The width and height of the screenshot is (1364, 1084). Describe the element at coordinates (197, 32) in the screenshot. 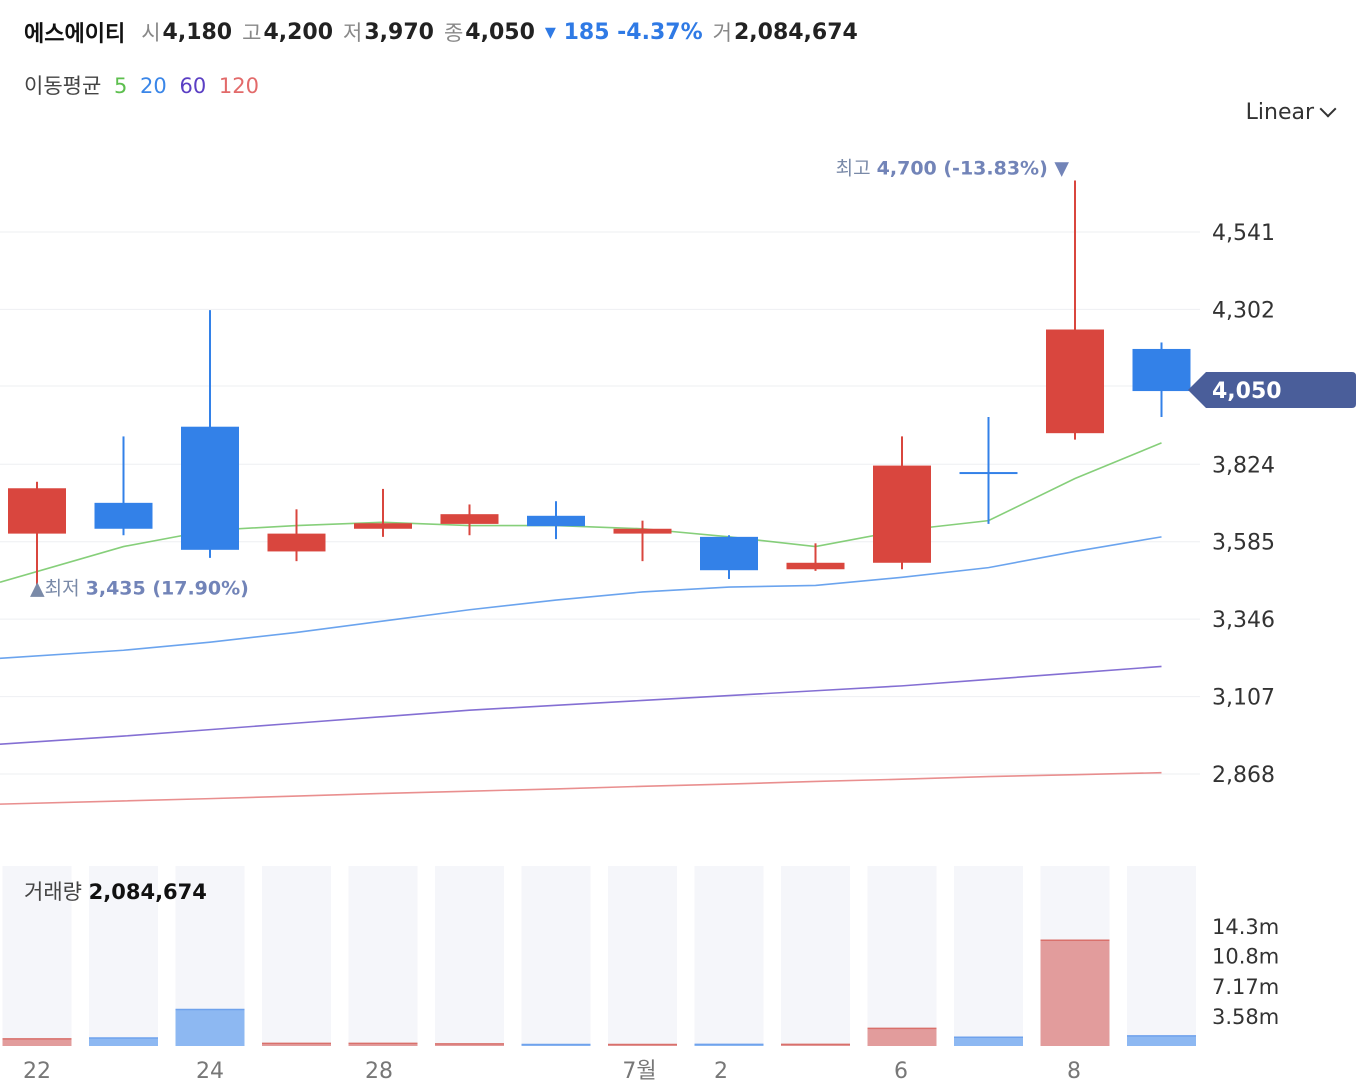

I see `open-value: 4,180` at that location.